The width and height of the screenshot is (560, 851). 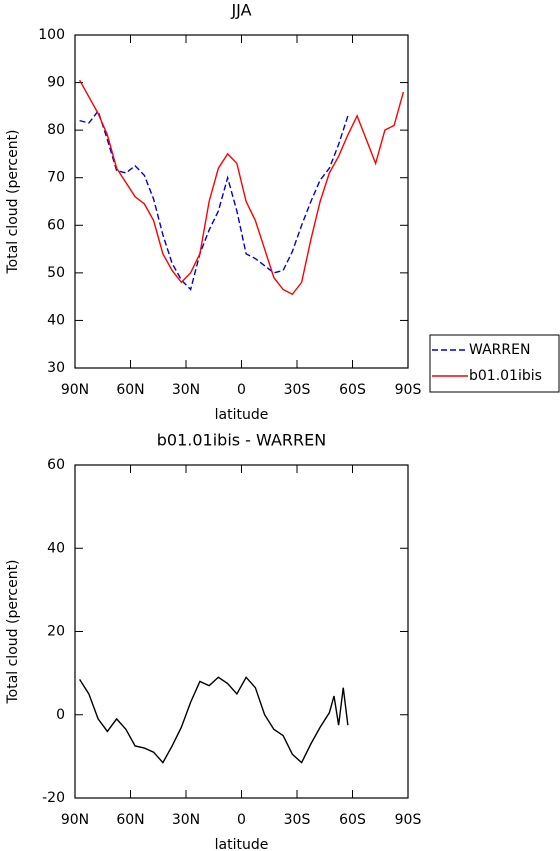 What do you see at coordinates (56, 83) in the screenshot?
I see `y-tick-label: 90` at bounding box center [56, 83].